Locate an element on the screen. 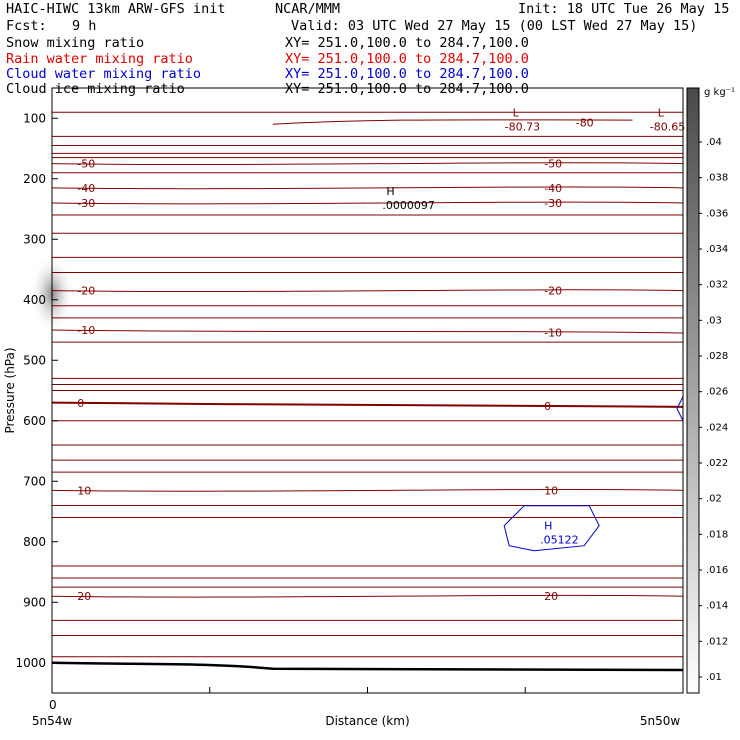  colorbar-tick-label: .012 is located at coordinates (717, 641).